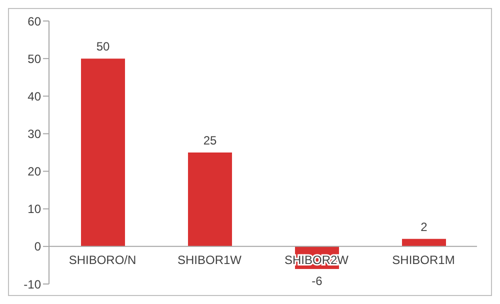 The image size is (500, 304). Describe the element at coordinates (35, 171) in the screenshot. I see `y-tick-label: 20` at that location.